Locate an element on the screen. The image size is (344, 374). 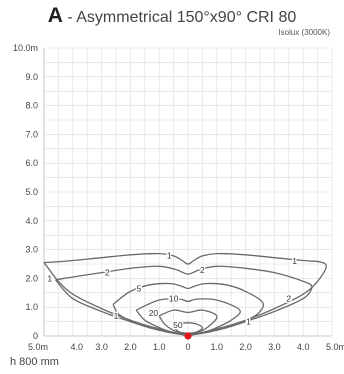
y-tick-label: 2.0 is located at coordinates (31, 278).